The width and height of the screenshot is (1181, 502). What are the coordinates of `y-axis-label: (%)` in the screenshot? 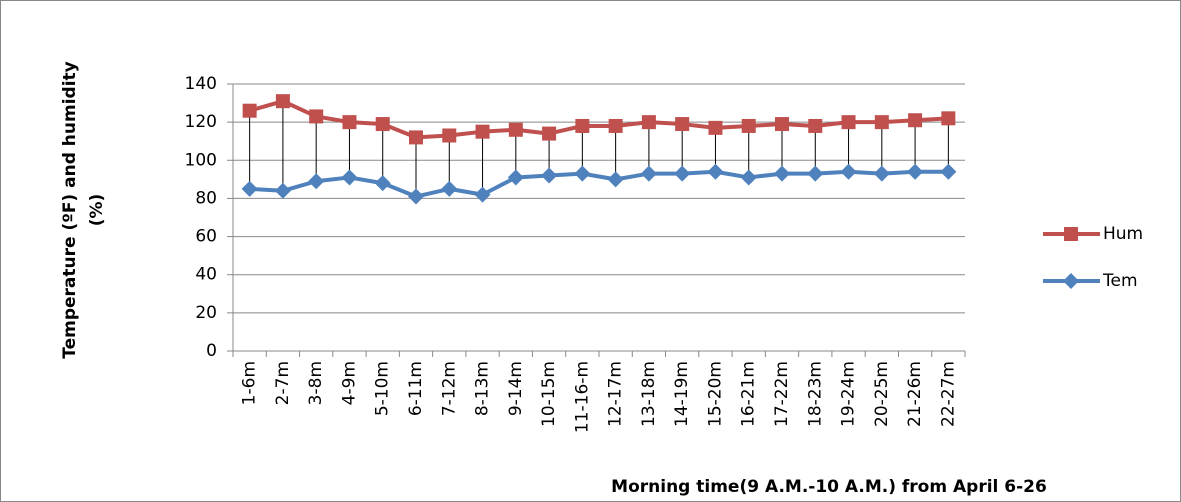 It's located at (97, 210).